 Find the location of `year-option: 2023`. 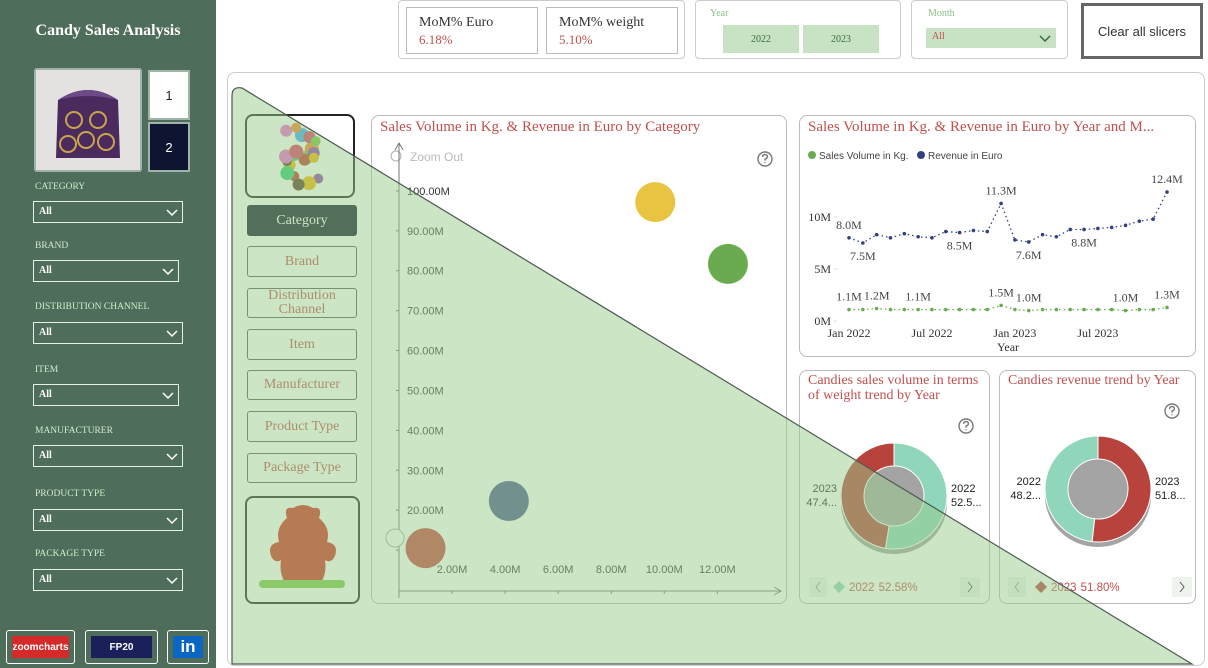

year-option: 2023 is located at coordinates (841, 39).